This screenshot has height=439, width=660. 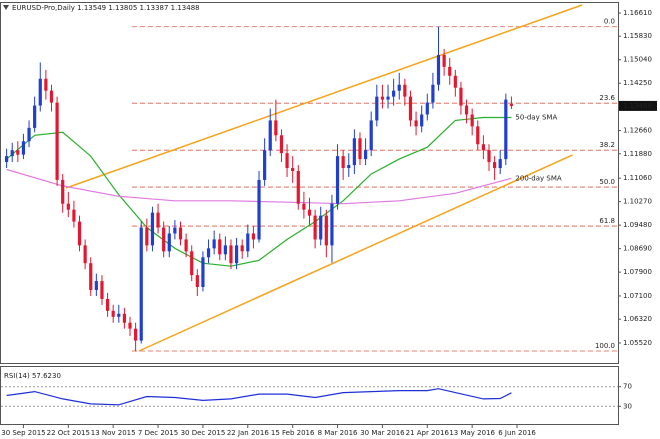 I want to click on y-tick-label: 1.16610, so click(x=637, y=13).